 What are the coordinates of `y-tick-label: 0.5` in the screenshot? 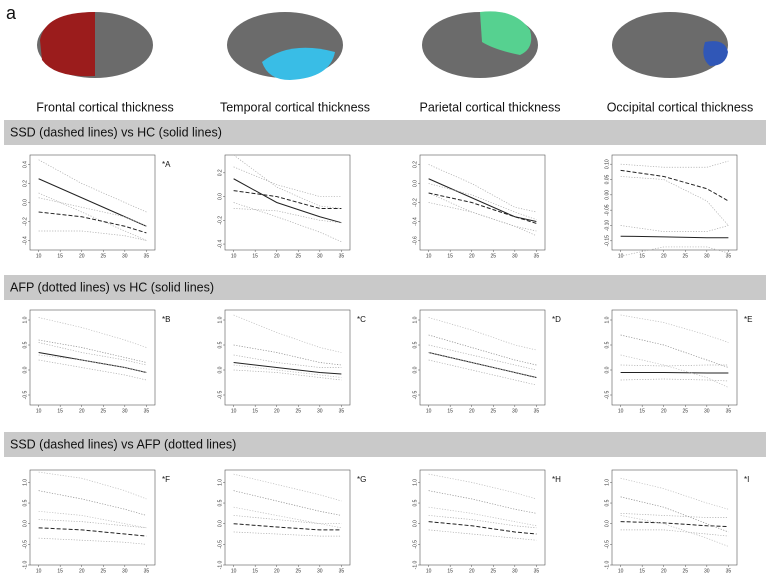 It's located at (415, 344).